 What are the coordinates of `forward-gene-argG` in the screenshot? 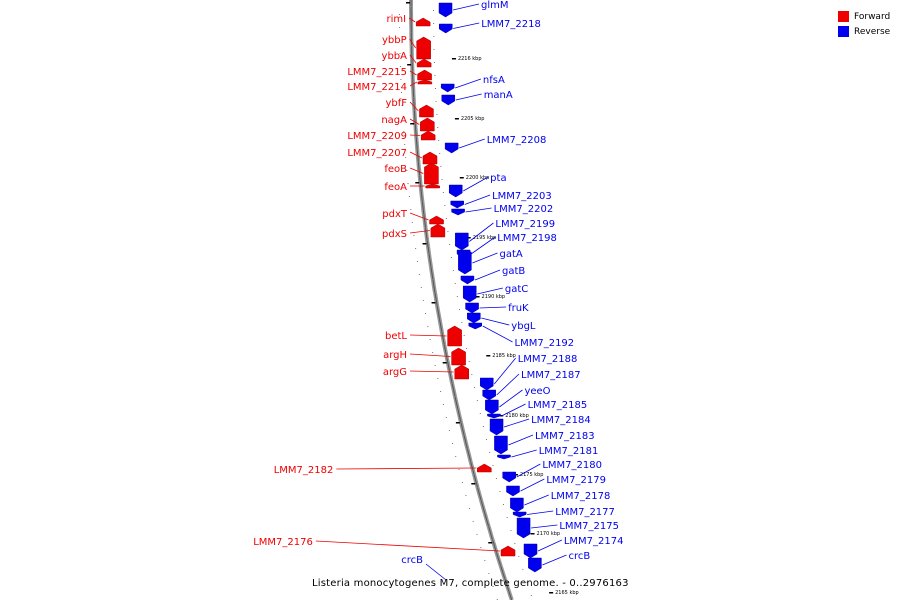 It's located at (461, 372).